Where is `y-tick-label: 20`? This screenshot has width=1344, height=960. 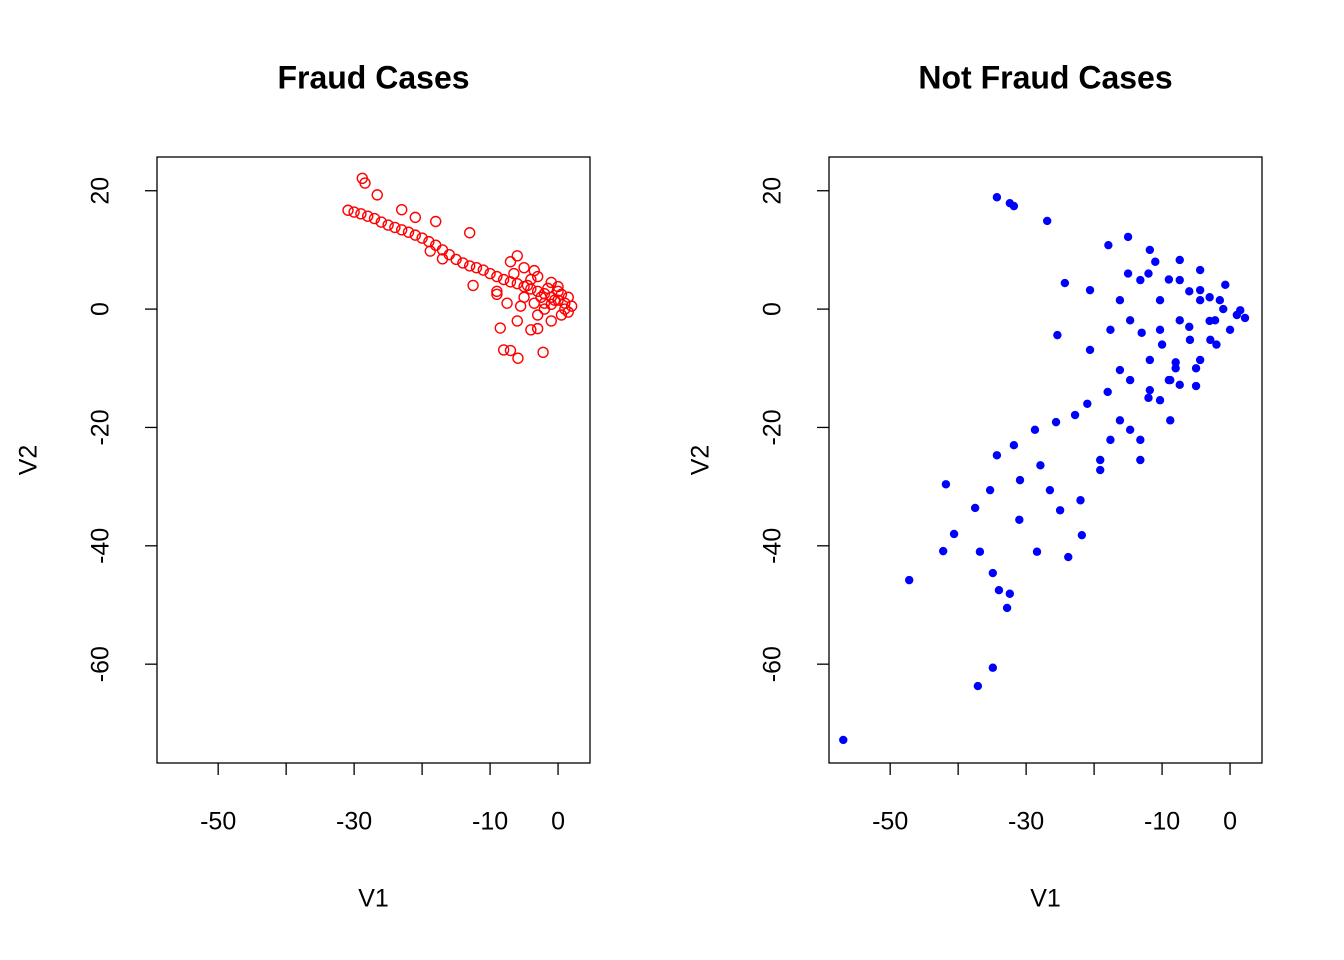
y-tick-label: 20 is located at coordinates (773, 191).